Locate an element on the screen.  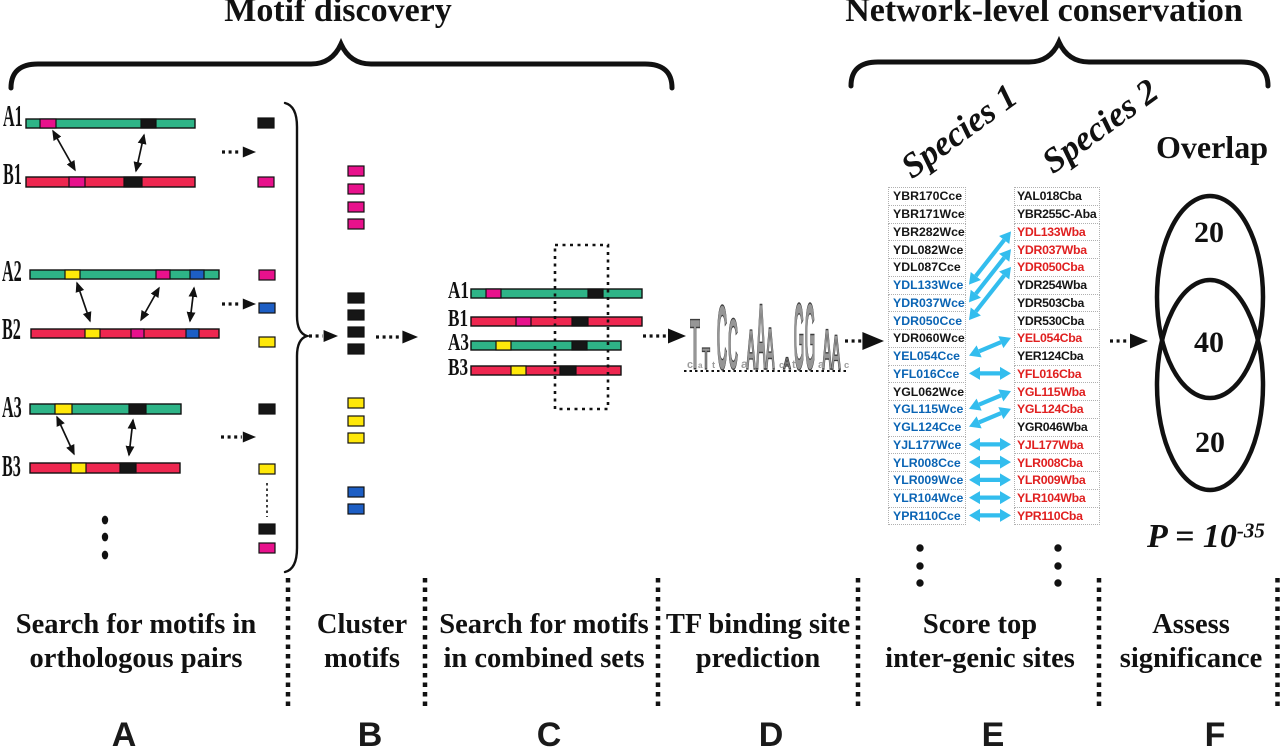
sequence-logo: T T C C A AA A G G AAc a t a c t a c is located at coordinates (766, 337).